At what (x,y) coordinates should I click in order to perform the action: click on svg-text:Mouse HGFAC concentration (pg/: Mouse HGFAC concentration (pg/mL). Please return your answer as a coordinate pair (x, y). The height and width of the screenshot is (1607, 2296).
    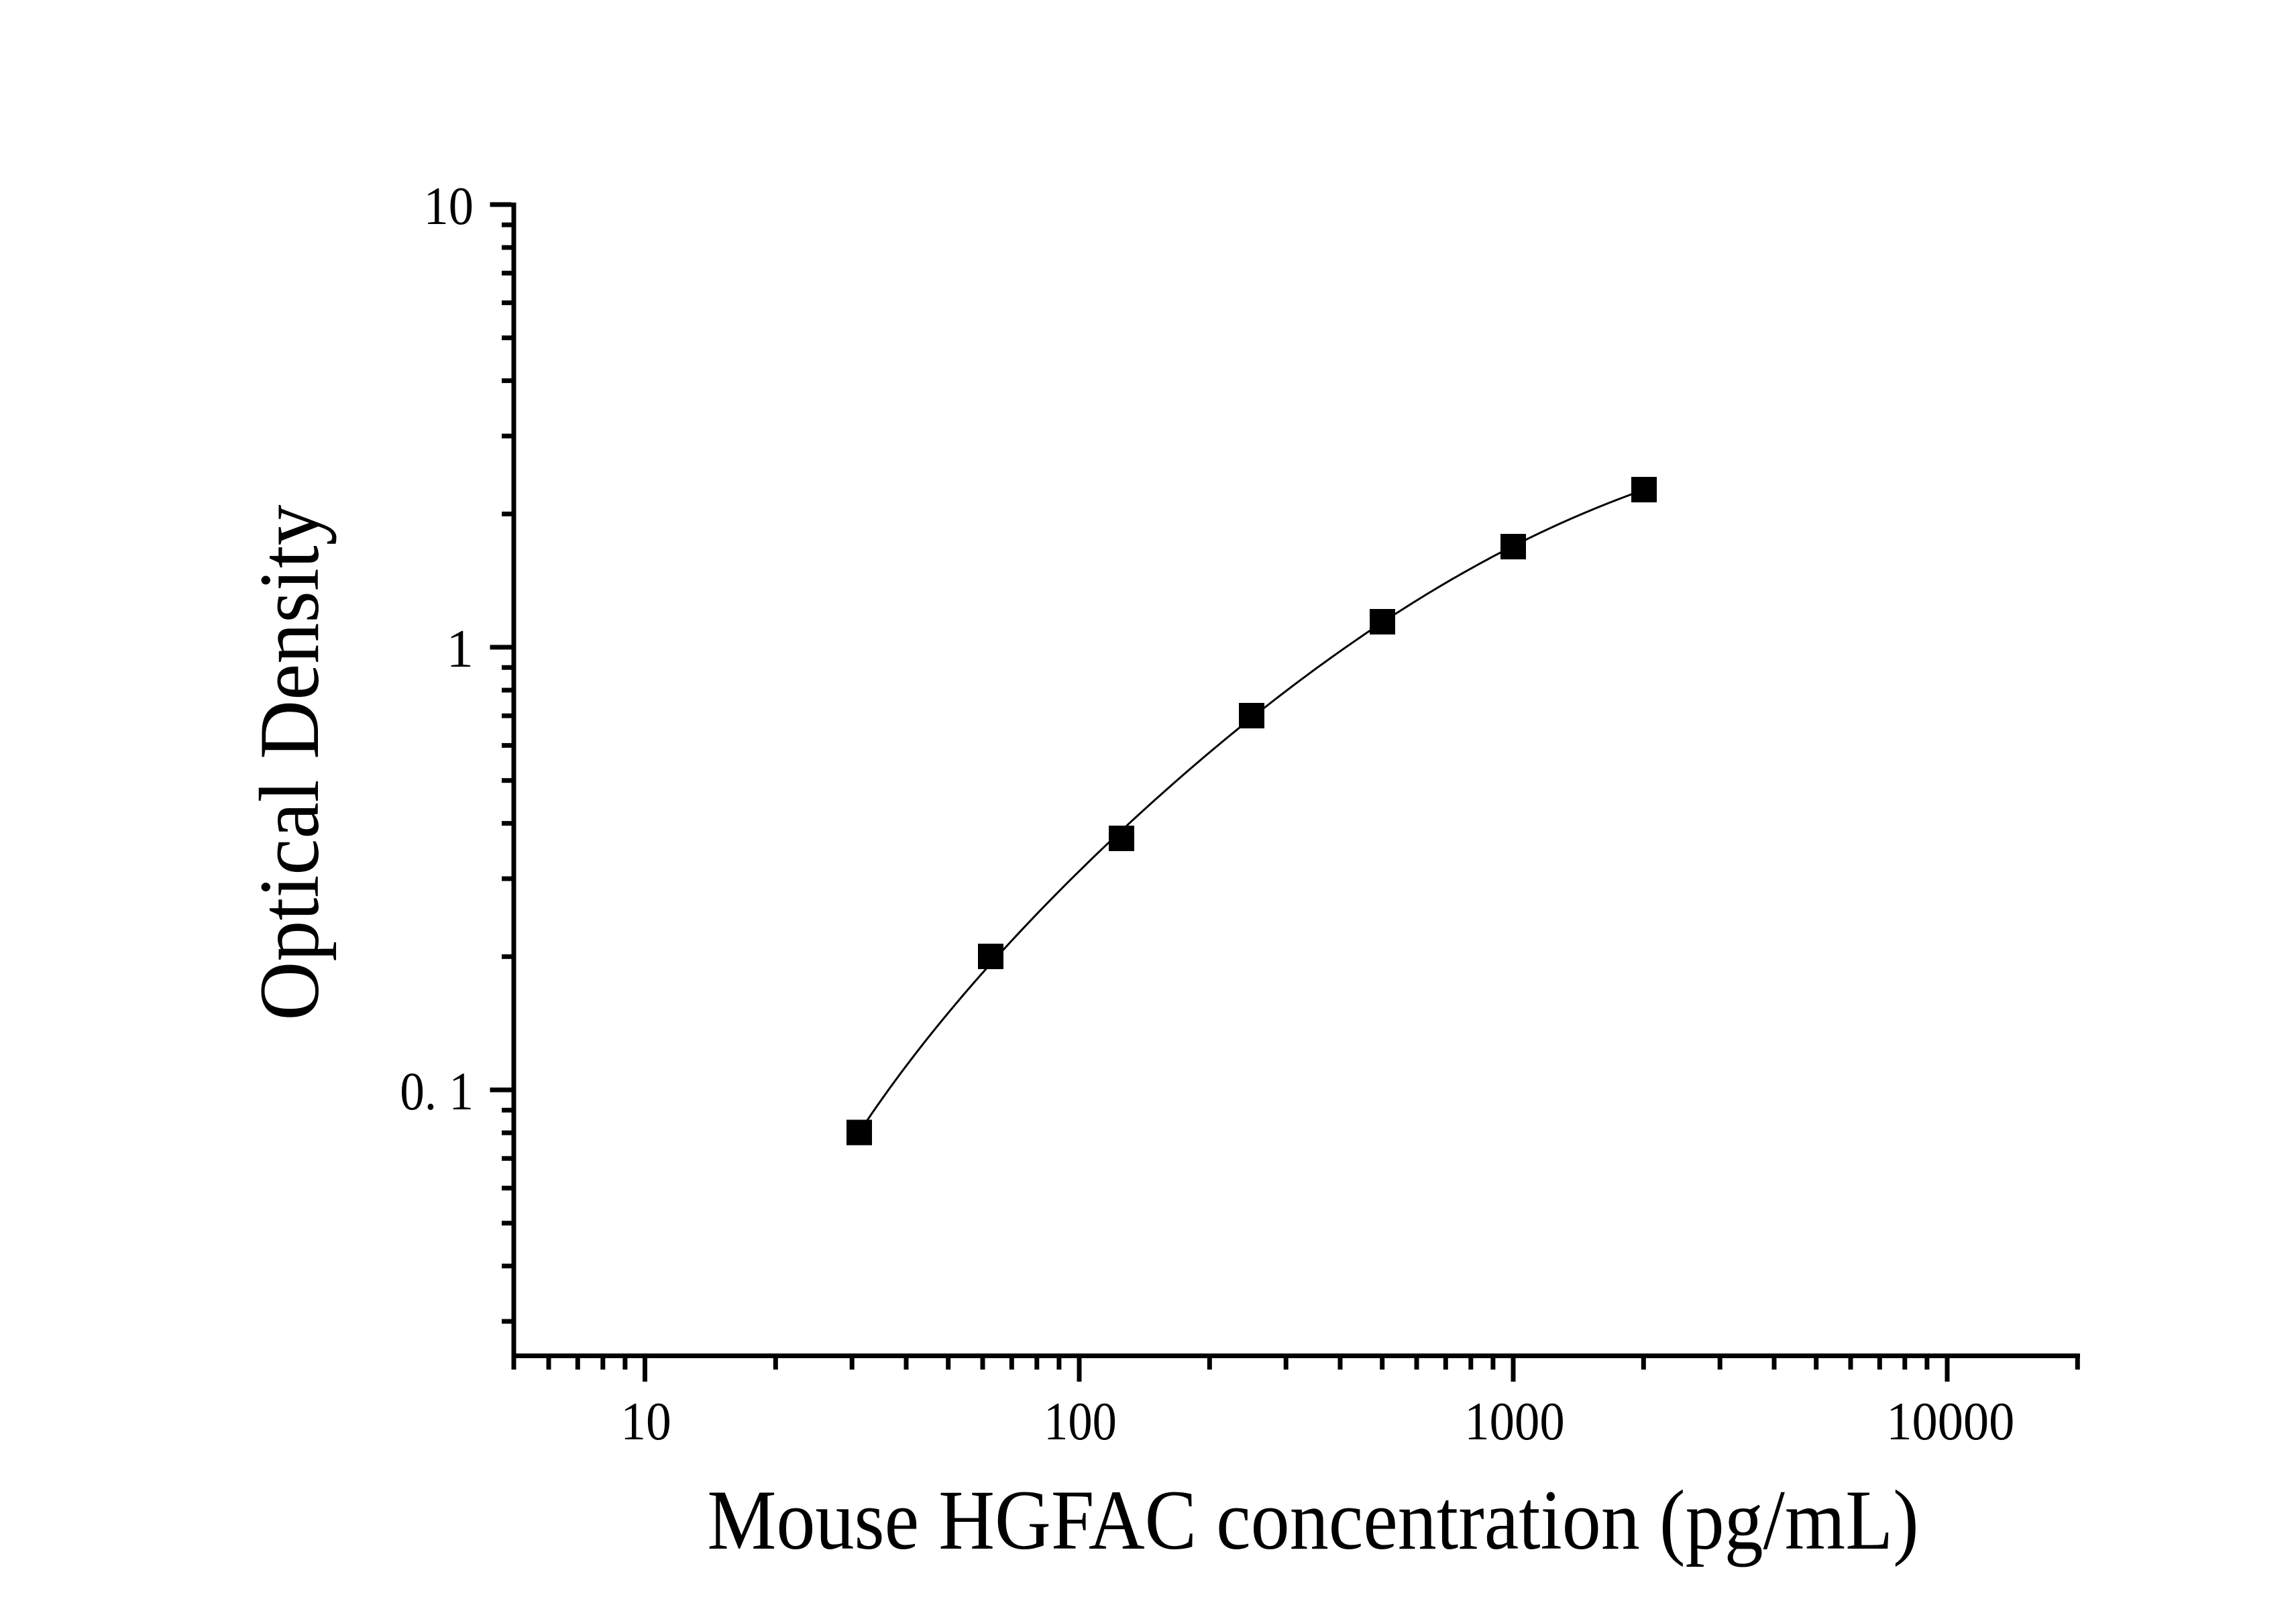
    Looking at the image, I should click on (1313, 1520).